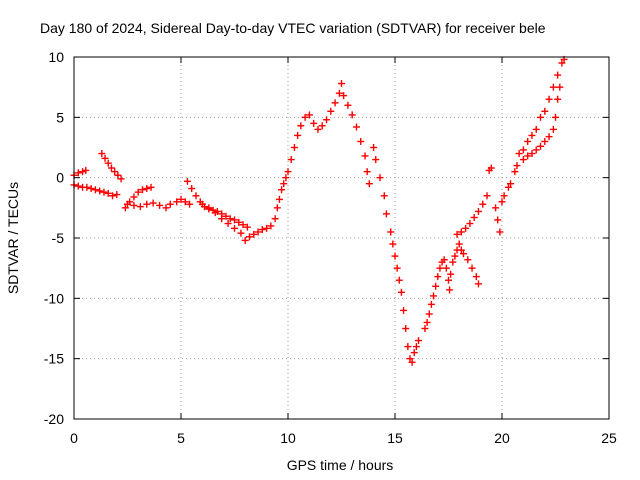 This screenshot has width=640, height=480. What do you see at coordinates (502, 438) in the screenshot?
I see `x-tick-label: 20` at bounding box center [502, 438].